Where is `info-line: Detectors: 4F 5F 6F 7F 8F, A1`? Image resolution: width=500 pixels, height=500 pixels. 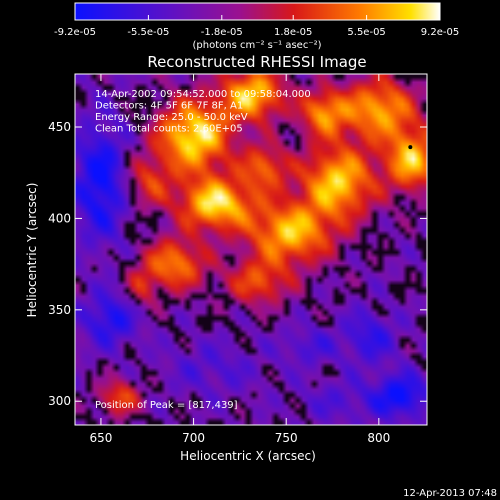 info-line: Detectors: 4F 5F 6F 7F 8F, A1 is located at coordinates (169, 106).